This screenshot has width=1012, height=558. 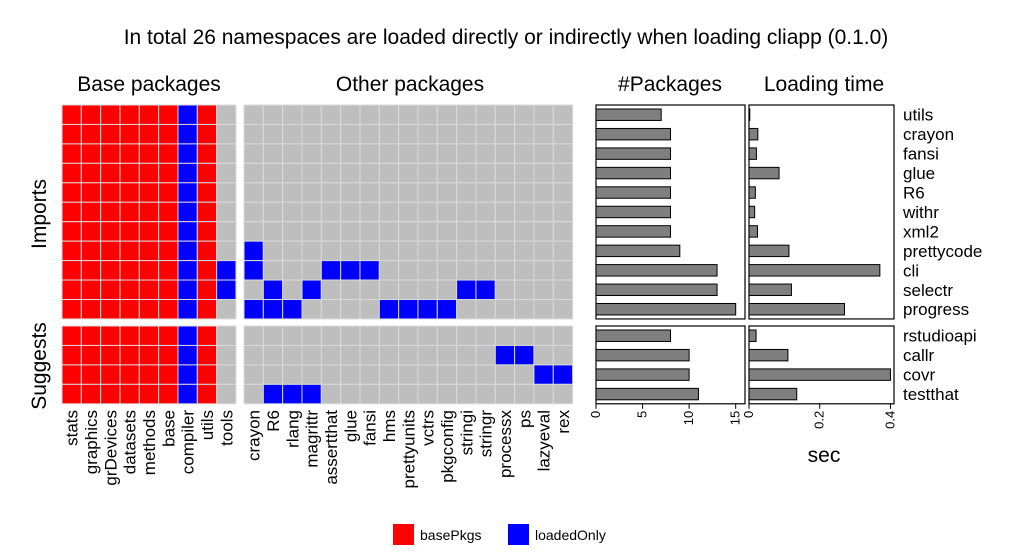 What do you see at coordinates (642, 414) in the screenshot?
I see `tick-label: 5` at bounding box center [642, 414].